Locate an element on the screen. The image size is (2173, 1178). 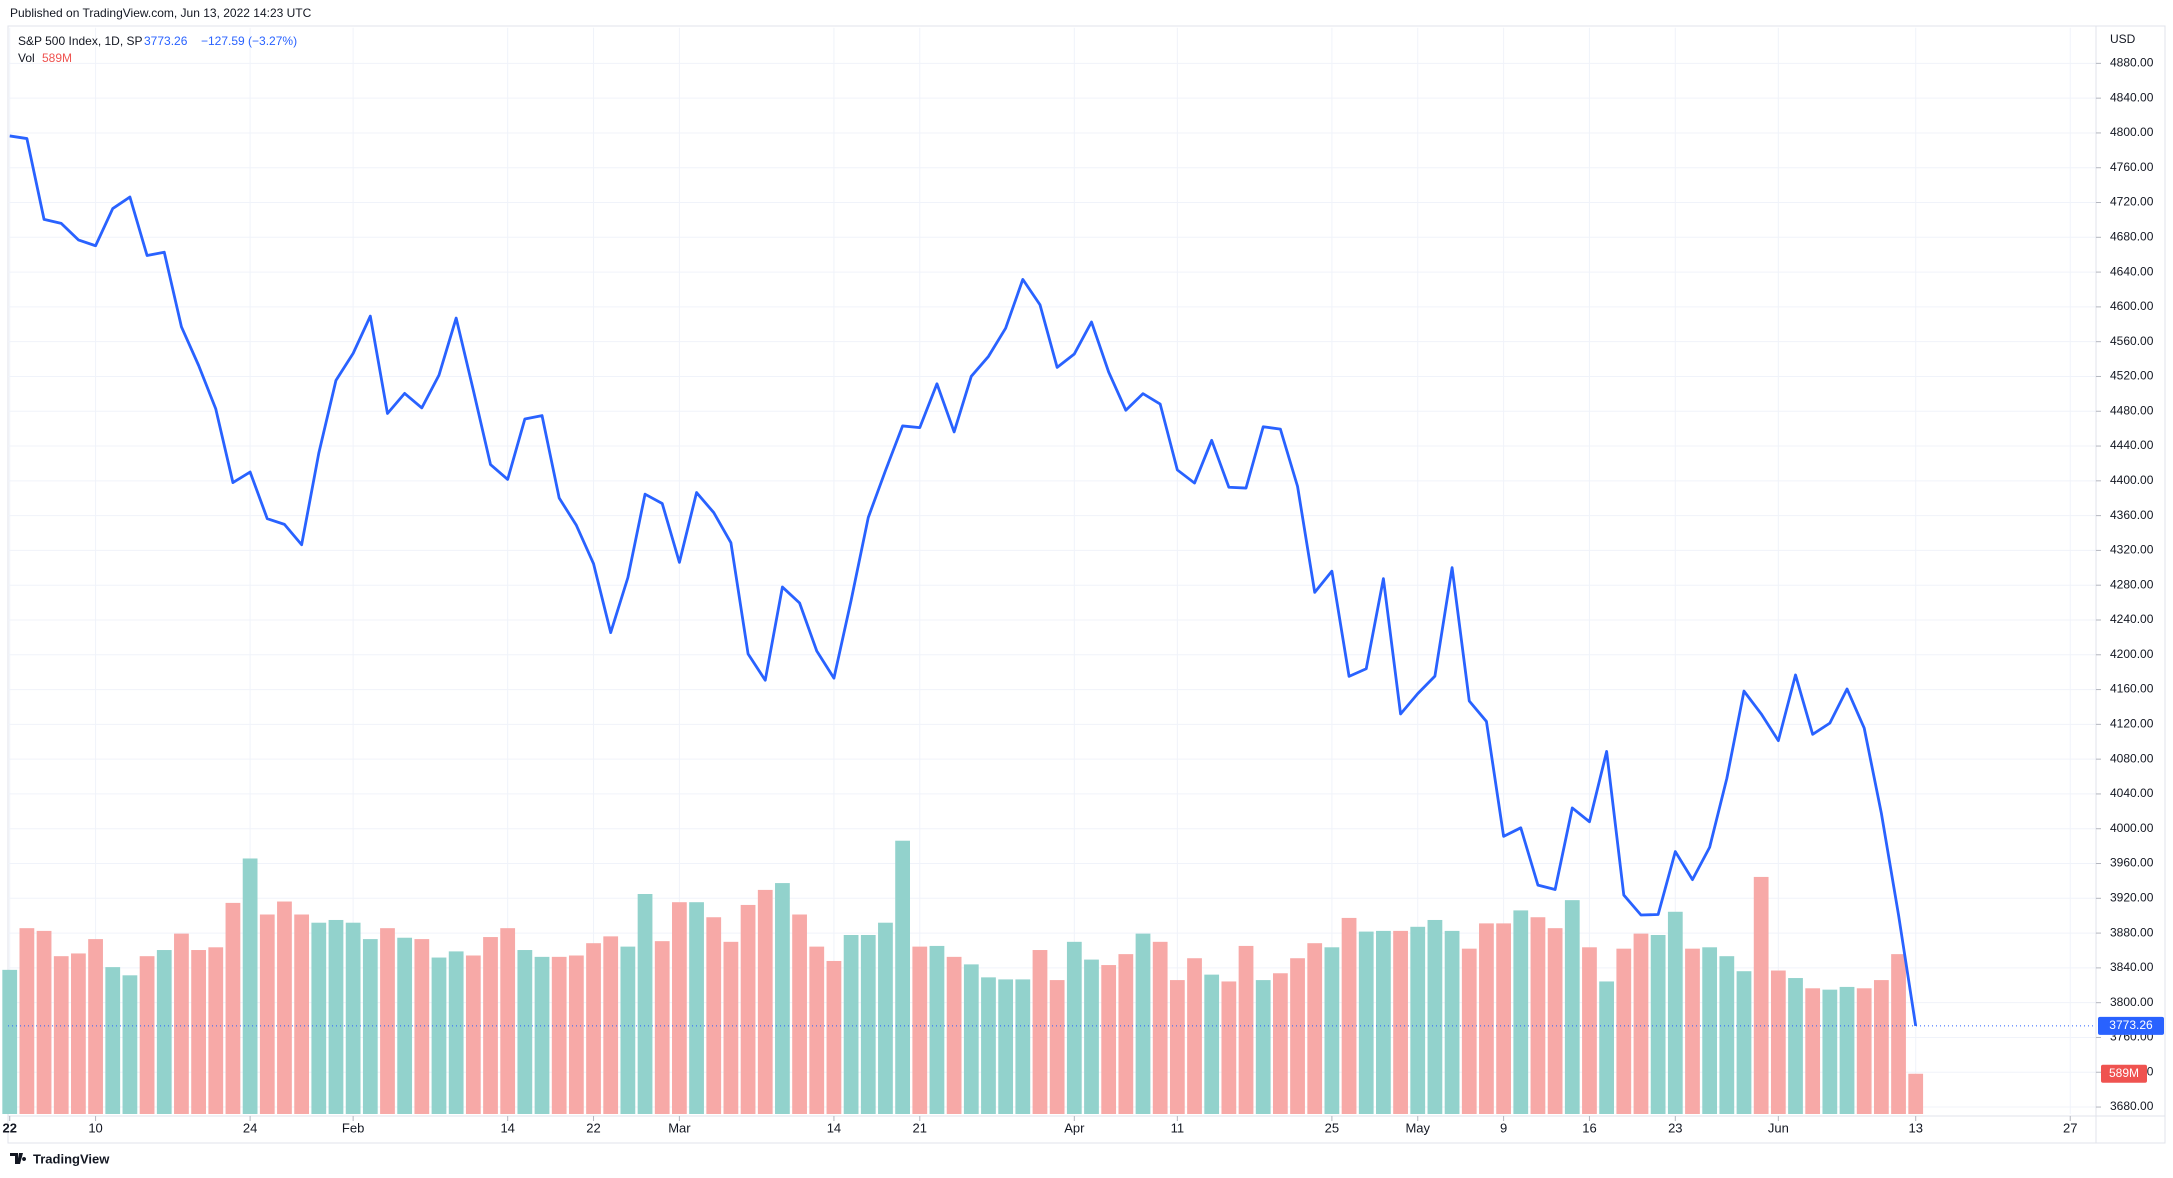
y-tick-label: 4000.00 is located at coordinates (2132, 828).